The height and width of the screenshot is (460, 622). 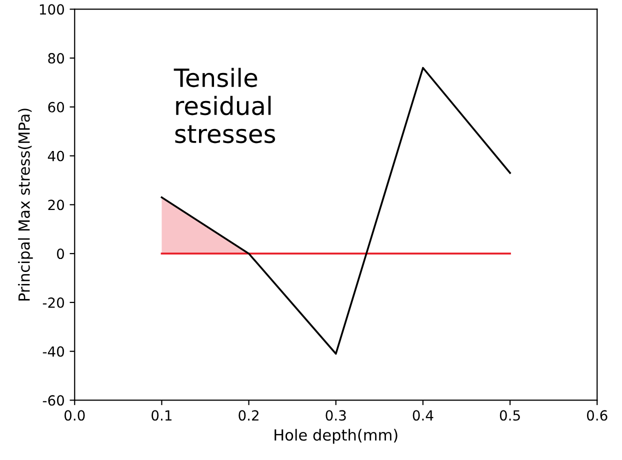 I want to click on x-tick-label: 0.2, so click(x=248, y=415).